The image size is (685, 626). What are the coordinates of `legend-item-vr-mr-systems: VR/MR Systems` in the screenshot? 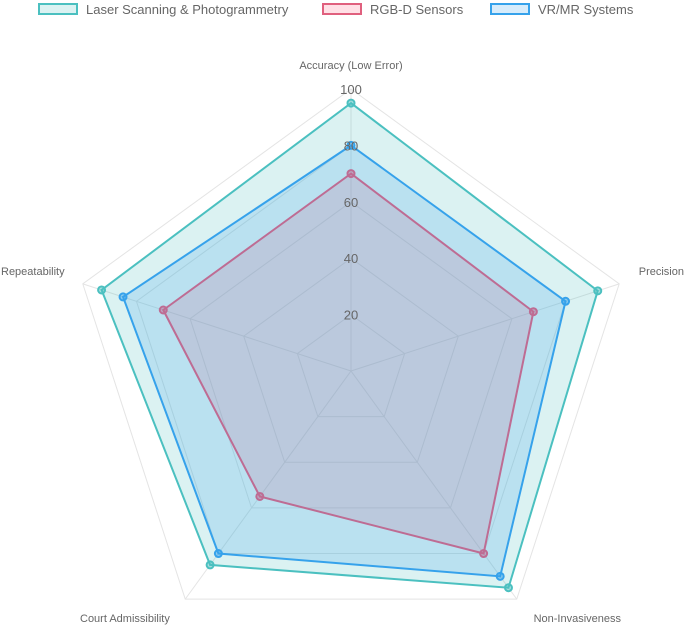 It's located at (561, 9).